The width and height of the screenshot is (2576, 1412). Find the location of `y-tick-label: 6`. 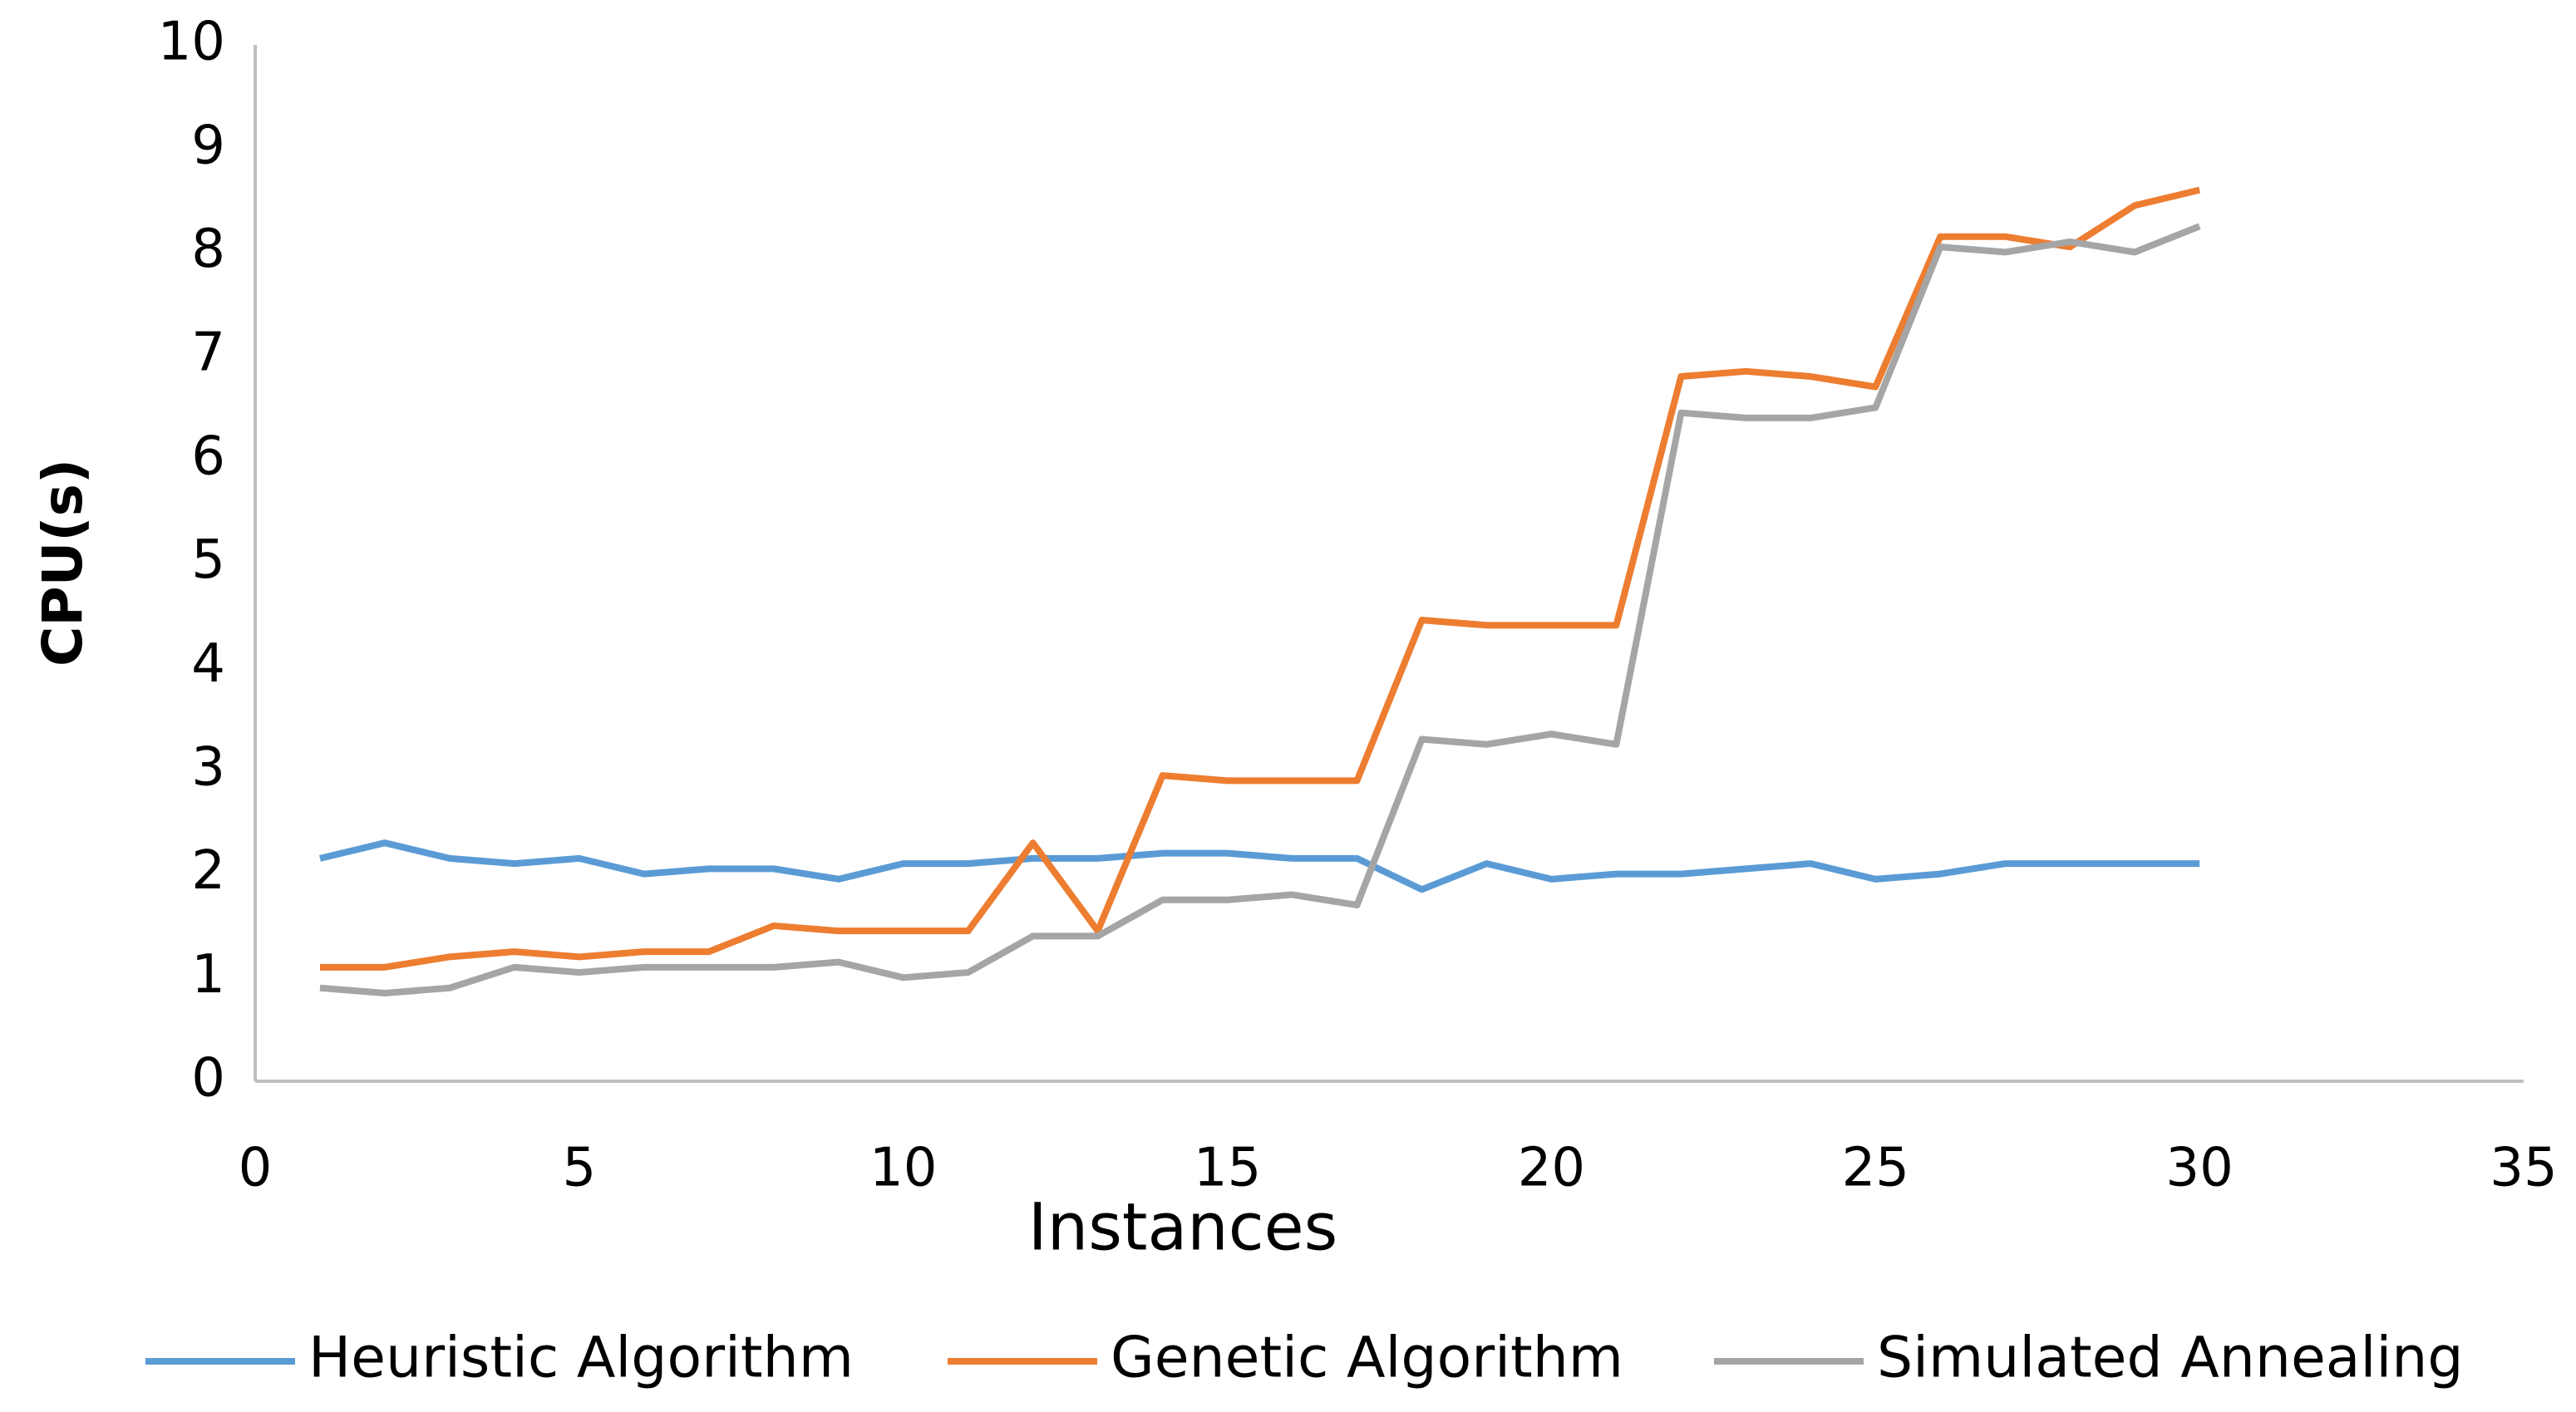

y-tick-label: 6 is located at coordinates (208, 457).